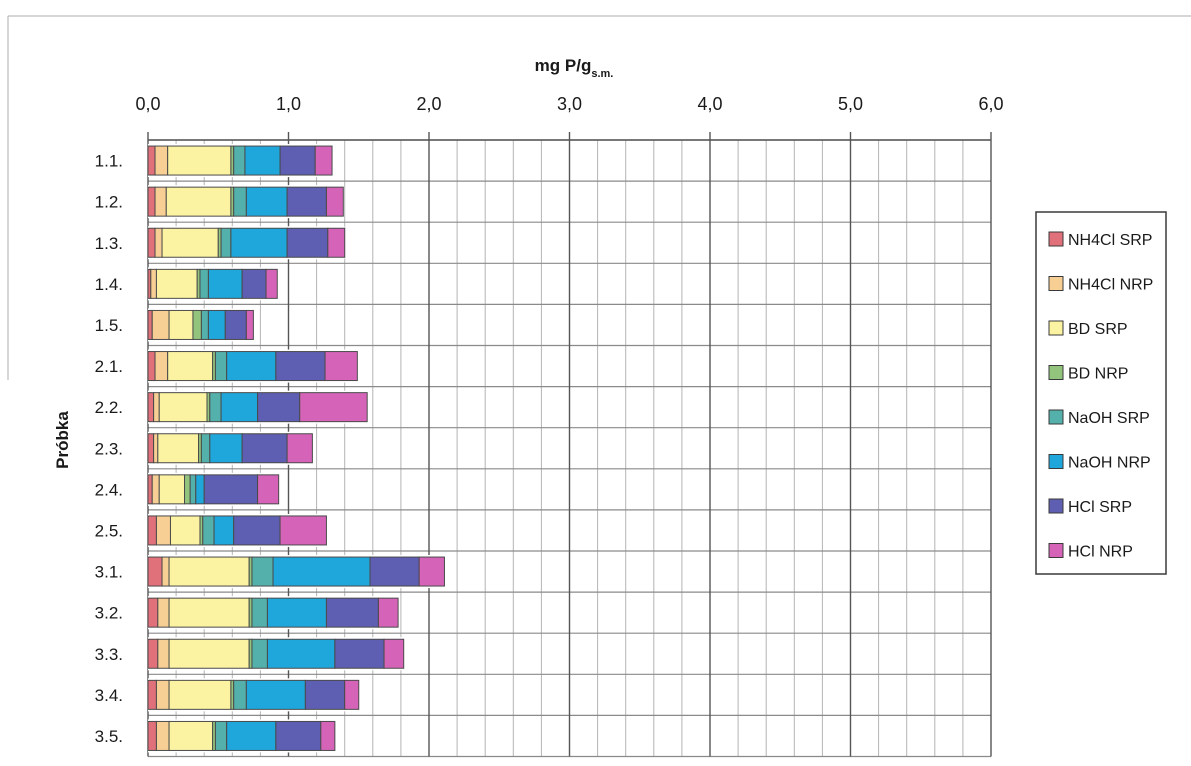  Describe the element at coordinates (109, 284) in the screenshot. I see `y-tick-label: 1.4.` at that location.